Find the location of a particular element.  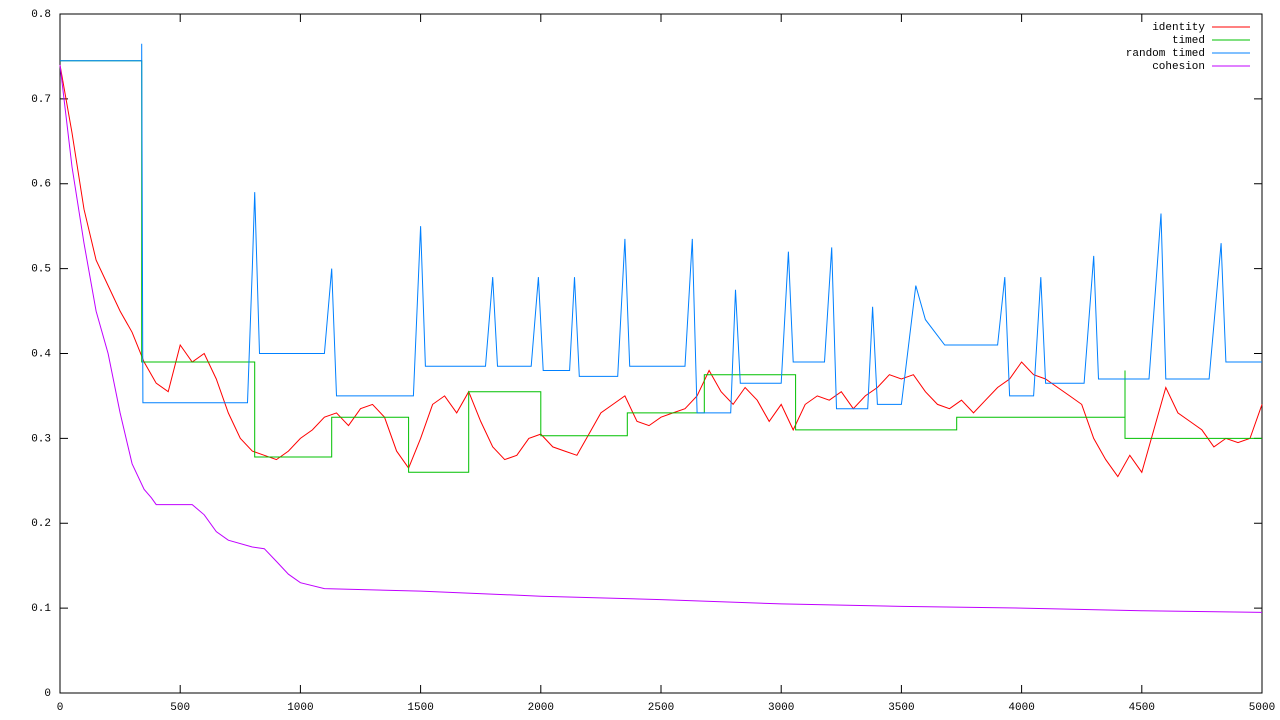

x-tick-label: 1500 is located at coordinates (420, 708).